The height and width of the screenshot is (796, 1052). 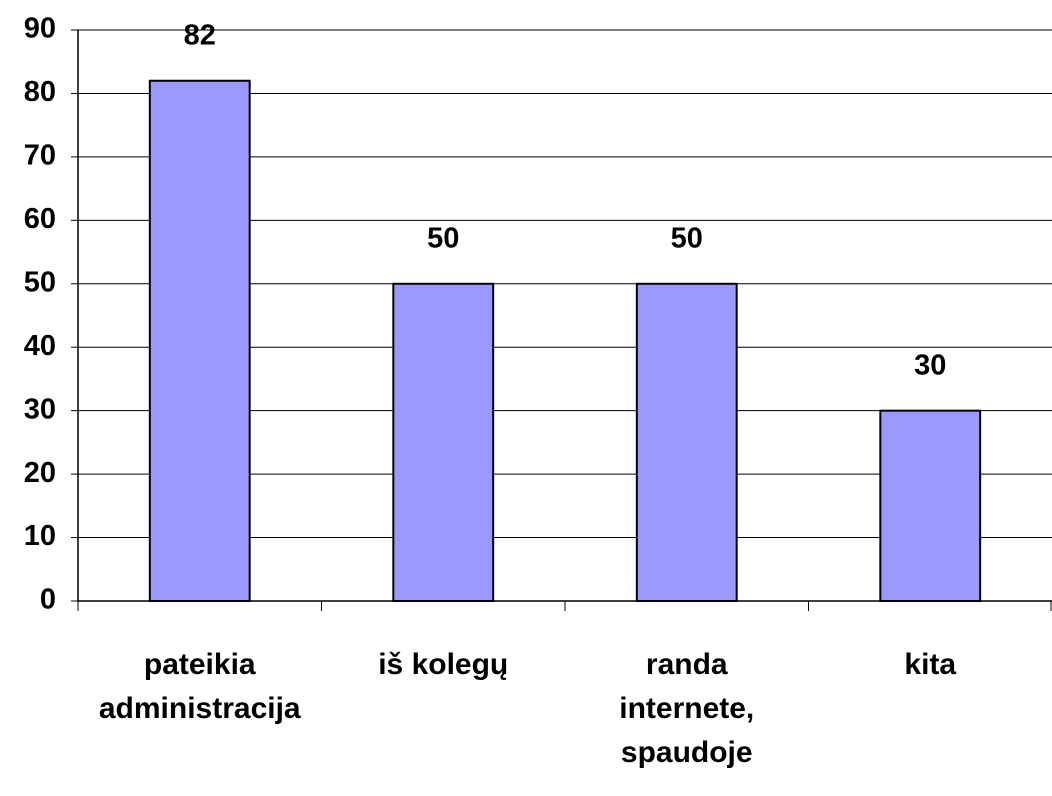 I want to click on y-tick-label: 80, so click(x=40, y=92).